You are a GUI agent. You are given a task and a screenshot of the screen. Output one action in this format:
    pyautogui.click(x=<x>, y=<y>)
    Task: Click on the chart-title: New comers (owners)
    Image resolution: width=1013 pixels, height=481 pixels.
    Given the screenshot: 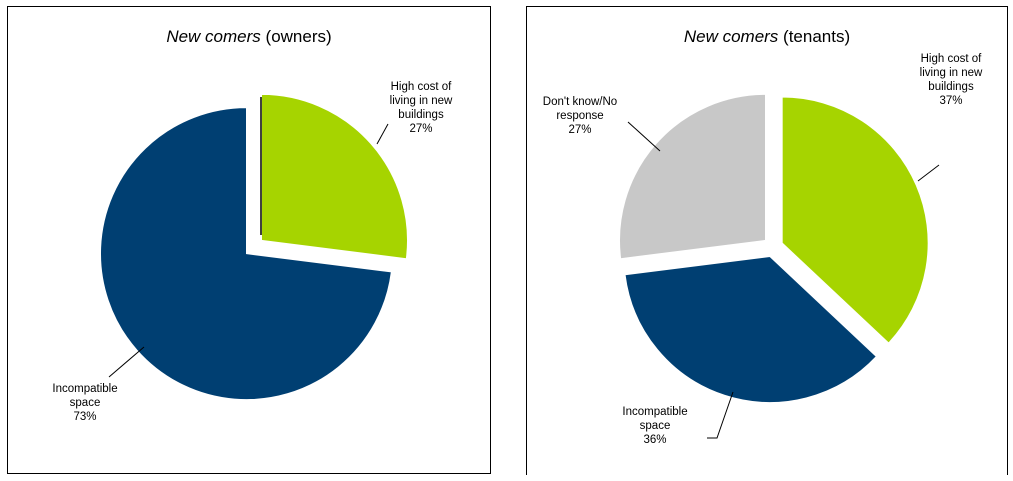 What is the action you would take?
    pyautogui.click(x=249, y=37)
    